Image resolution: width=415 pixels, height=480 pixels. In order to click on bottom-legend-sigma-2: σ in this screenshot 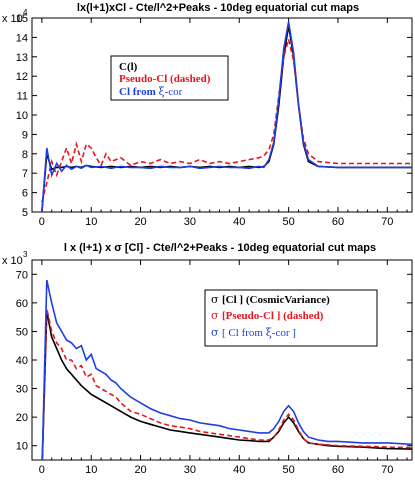, I will do `click(216, 315)`.